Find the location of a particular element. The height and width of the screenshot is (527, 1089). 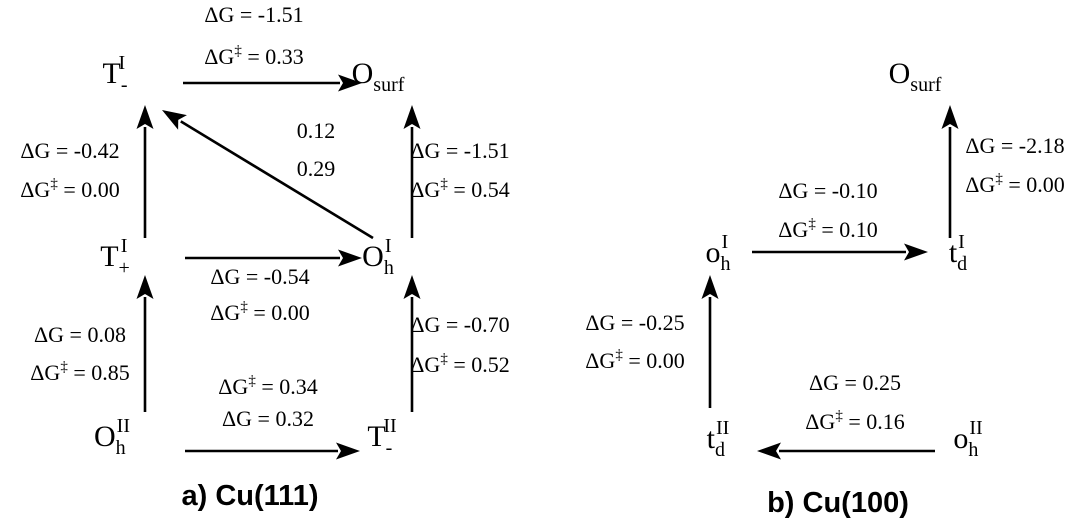

node-t-minus-i: T-I is located at coordinates (115, 74).